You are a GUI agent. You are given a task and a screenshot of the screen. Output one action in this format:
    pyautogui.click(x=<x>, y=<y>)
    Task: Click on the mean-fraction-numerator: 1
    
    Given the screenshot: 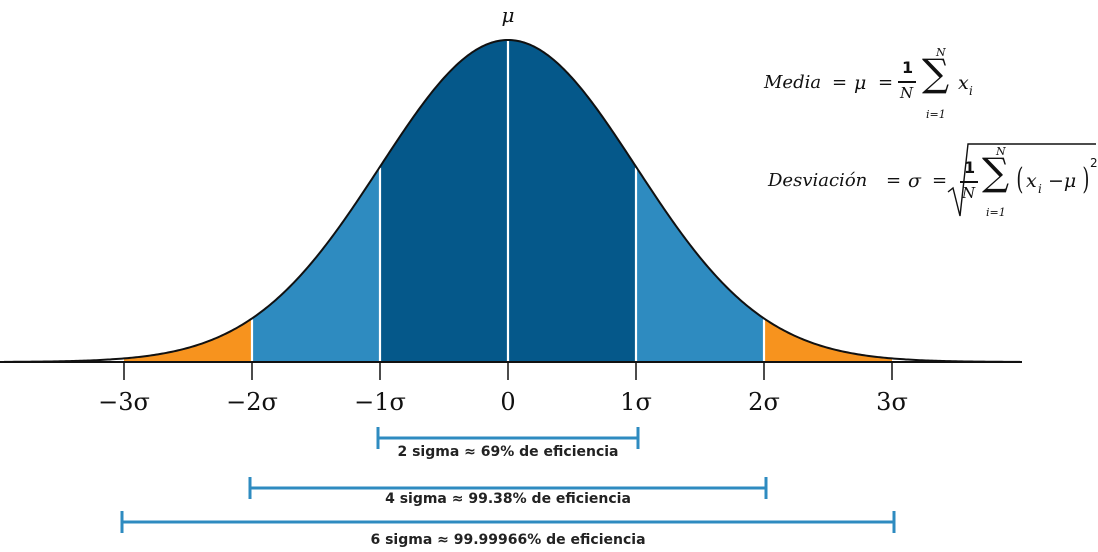 What is the action you would take?
    pyautogui.click(x=908, y=67)
    